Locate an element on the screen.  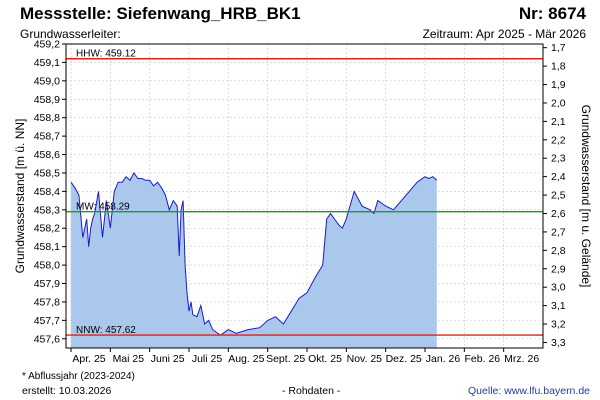
right-tick-label: 1,8 is located at coordinates (558, 67).